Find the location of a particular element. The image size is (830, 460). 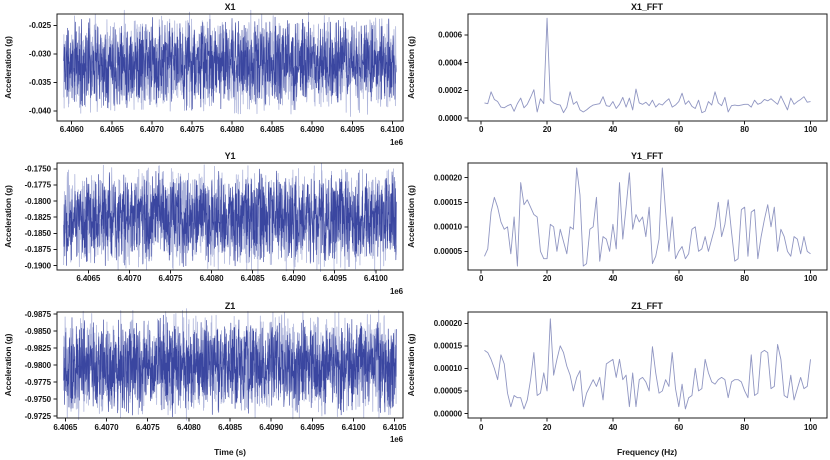

plot-area-y1-fft: 0 20 40 60 80 100 0.00005 0.00010 0.00015 0.00020 is located at coordinates (631, 222).